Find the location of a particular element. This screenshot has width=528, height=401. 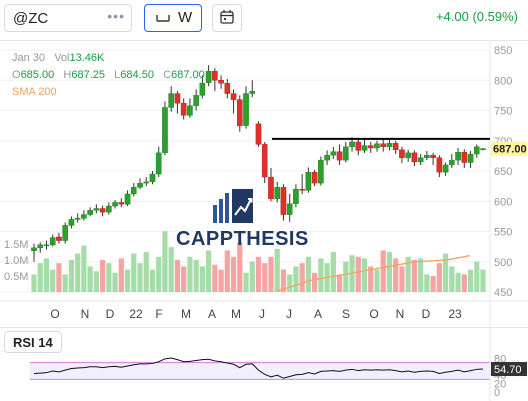

low-label: L is located at coordinates (117, 75).